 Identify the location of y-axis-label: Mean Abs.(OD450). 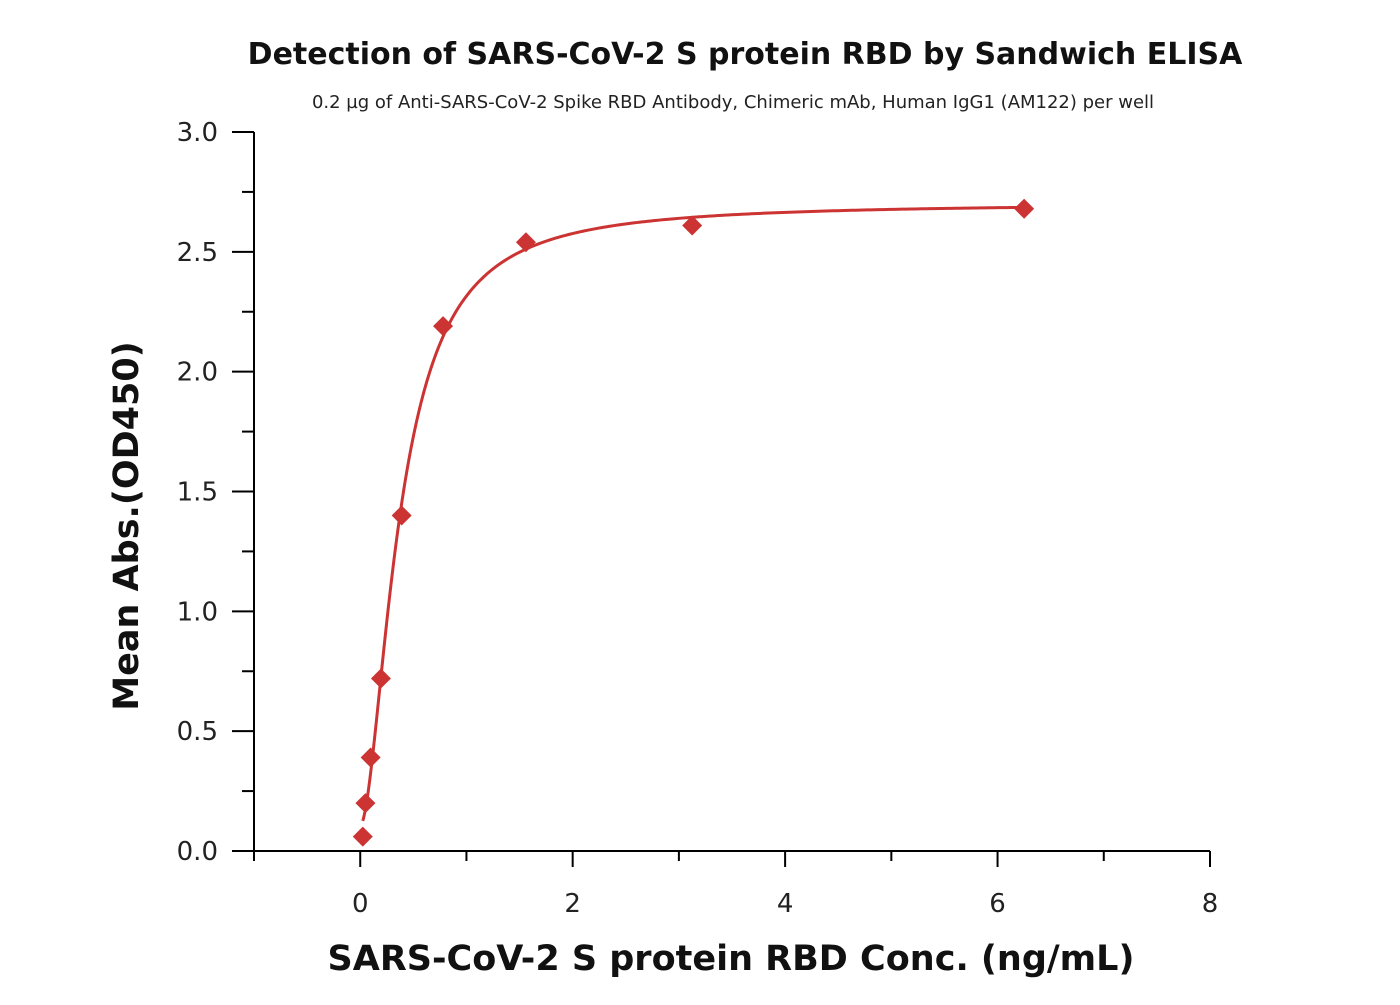
(127, 525).